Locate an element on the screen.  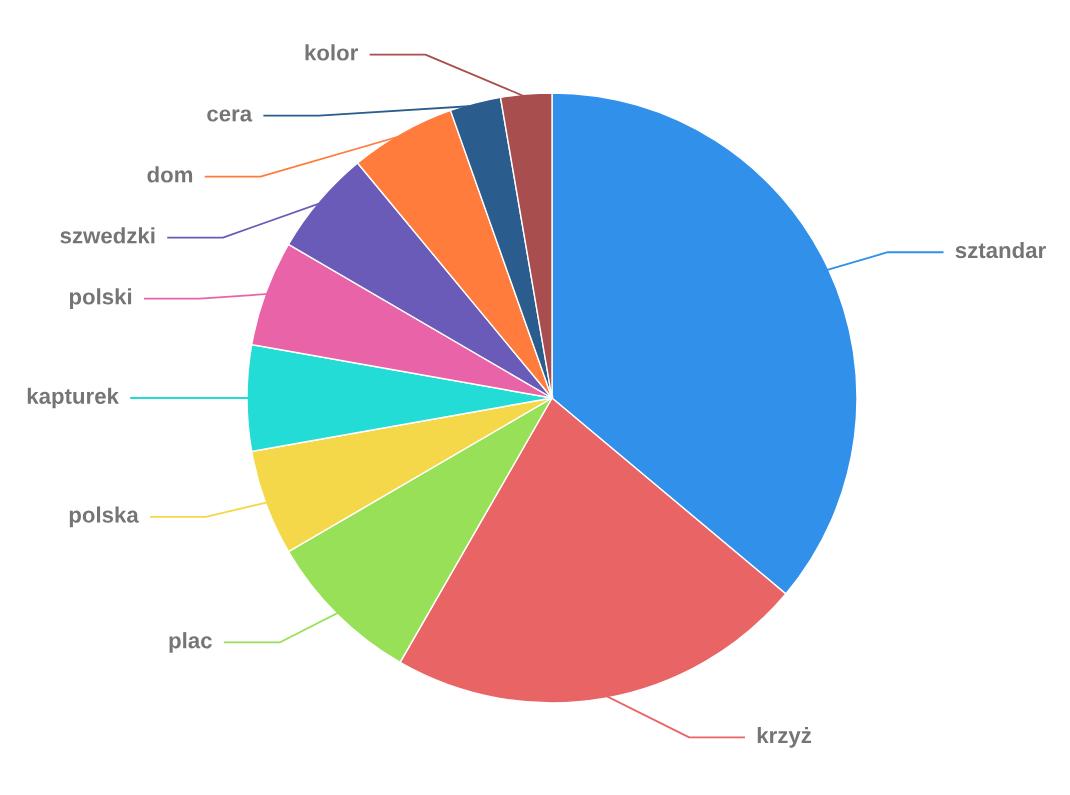
slice-label: dom is located at coordinates (170, 174).